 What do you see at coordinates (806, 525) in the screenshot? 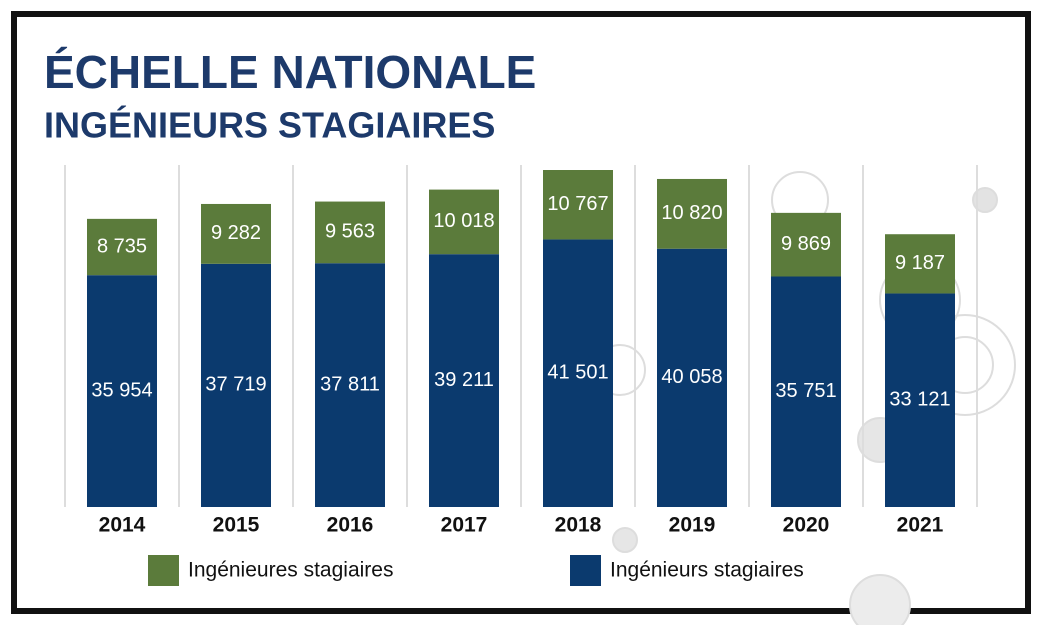
I see `x-tick-label: 2020` at bounding box center [806, 525].